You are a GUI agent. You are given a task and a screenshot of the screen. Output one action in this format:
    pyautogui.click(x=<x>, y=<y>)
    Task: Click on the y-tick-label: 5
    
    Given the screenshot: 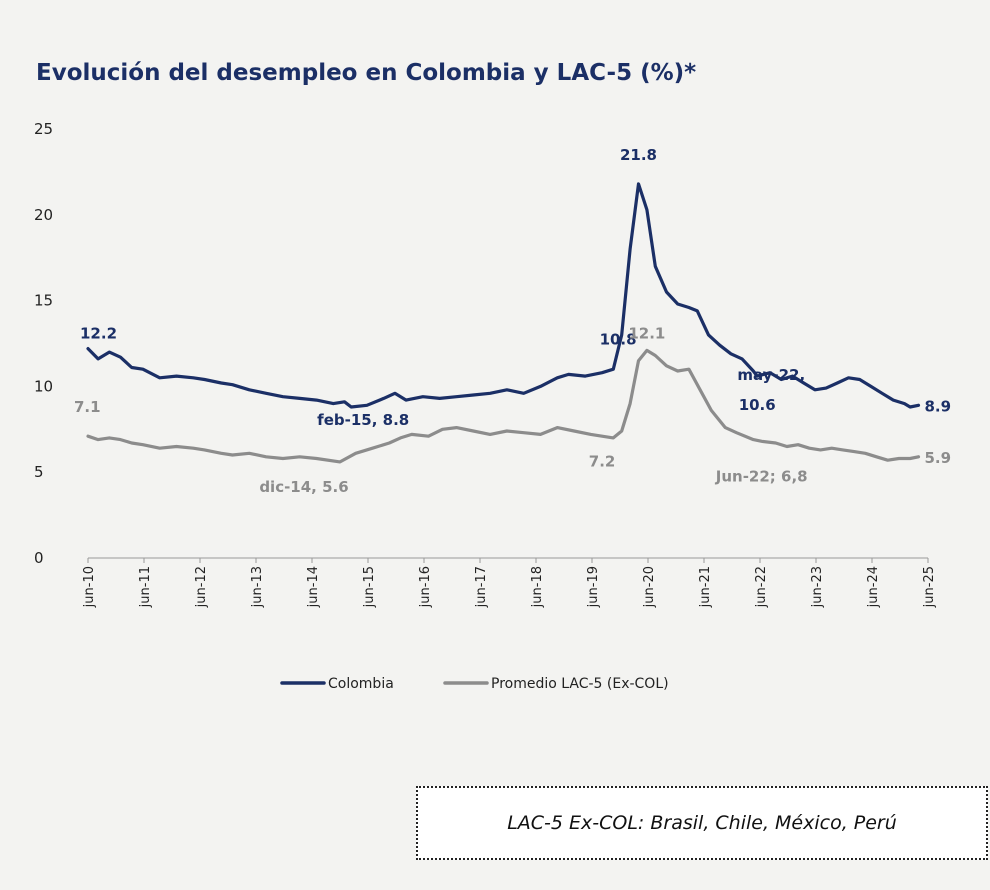 What is the action you would take?
    pyautogui.click(x=39, y=472)
    